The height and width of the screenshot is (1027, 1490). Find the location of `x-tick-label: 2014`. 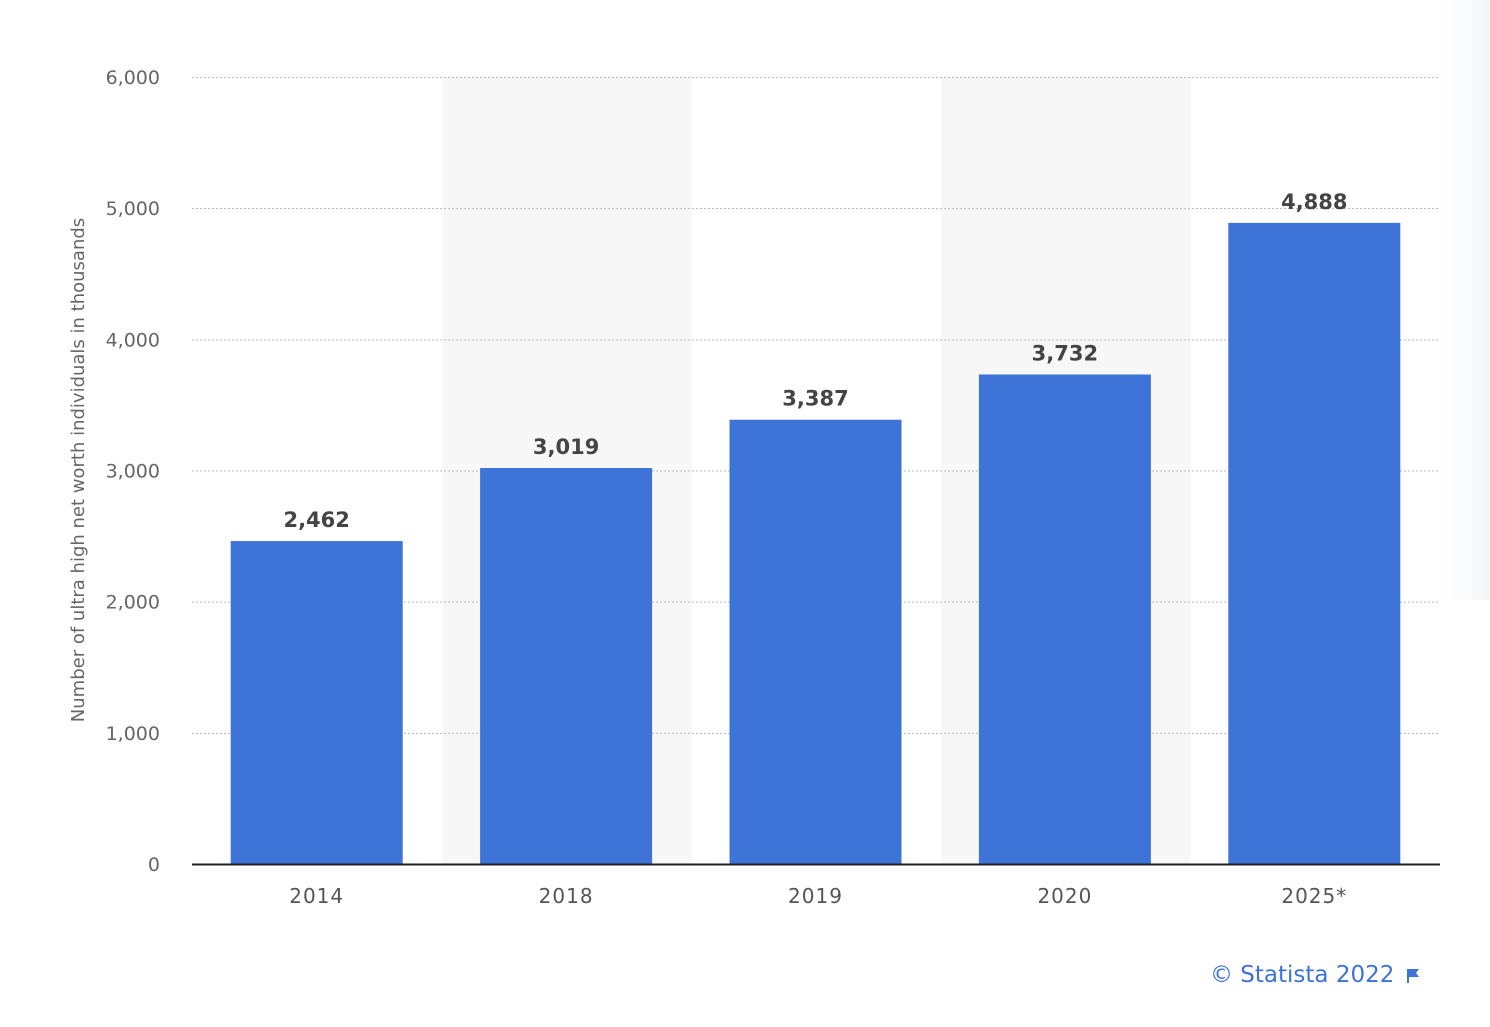

x-tick-label: 2014 is located at coordinates (316, 896).